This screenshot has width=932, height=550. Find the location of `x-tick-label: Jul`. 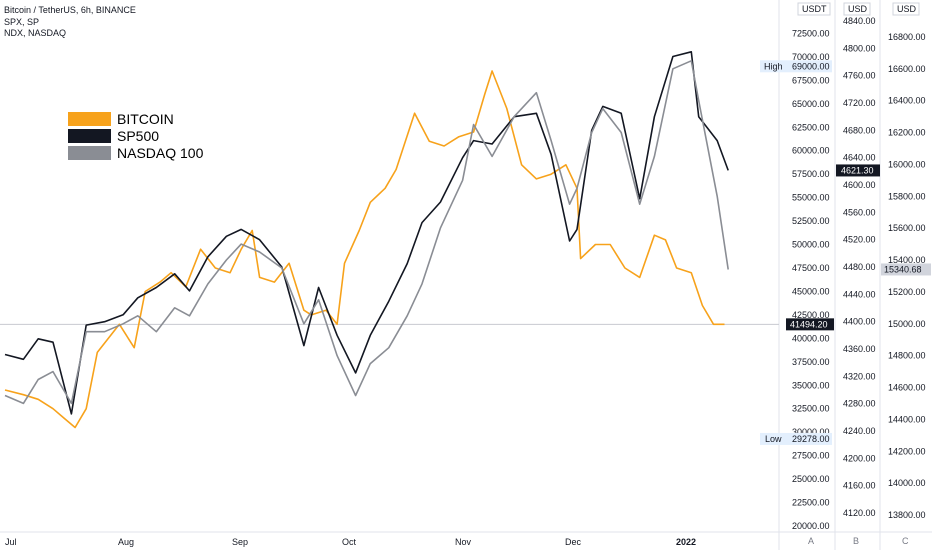

x-tick-label: Jul is located at coordinates (11, 542).